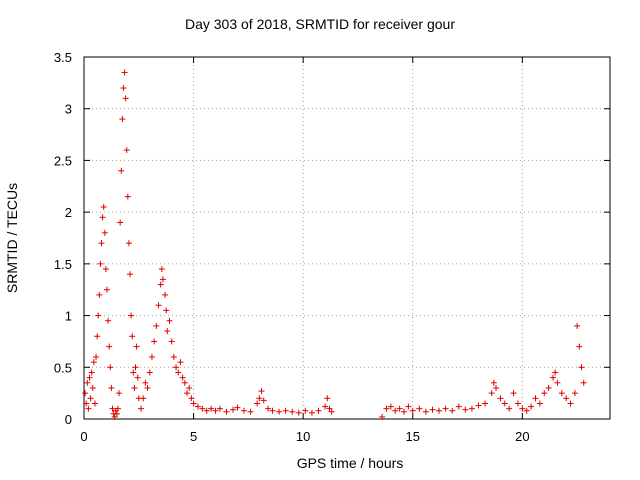 The width and height of the screenshot is (640, 480). I want to click on y-tick-label-1: 1, so click(68, 316).